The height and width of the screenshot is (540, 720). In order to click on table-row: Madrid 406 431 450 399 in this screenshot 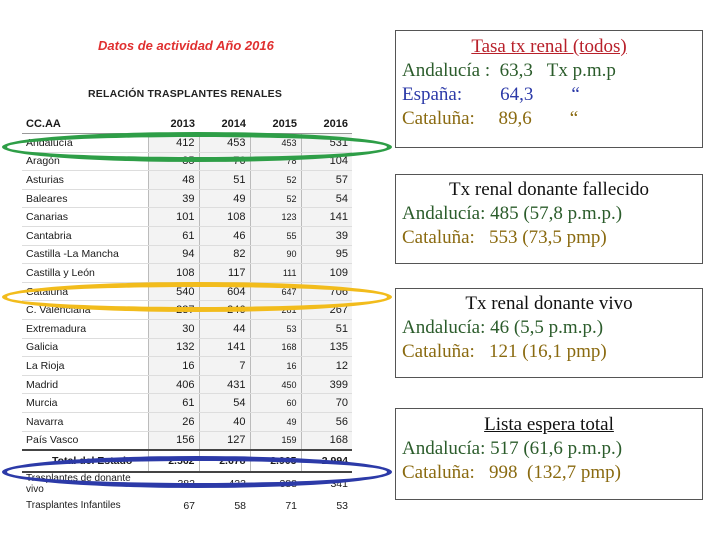, I will do `click(187, 385)`.